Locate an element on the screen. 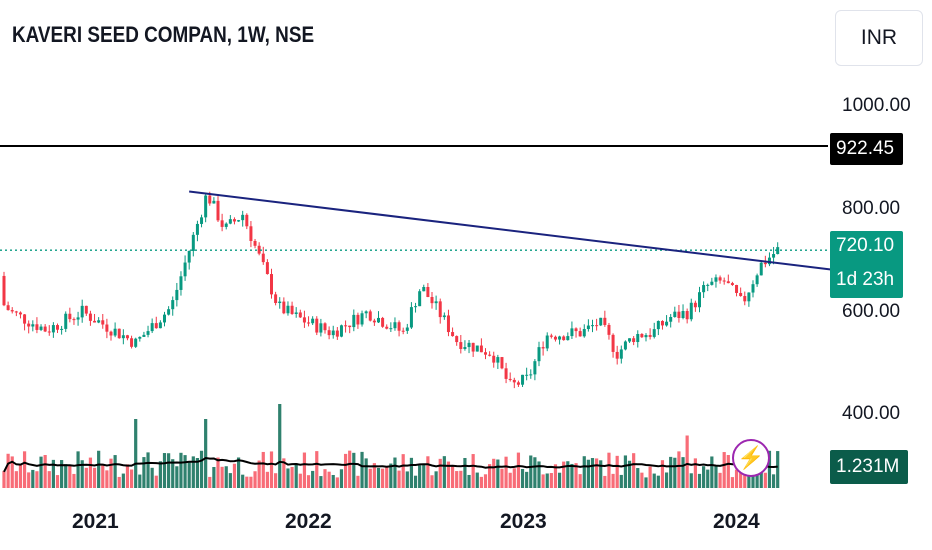  price-tick-600: 600.00 is located at coordinates (871, 311).